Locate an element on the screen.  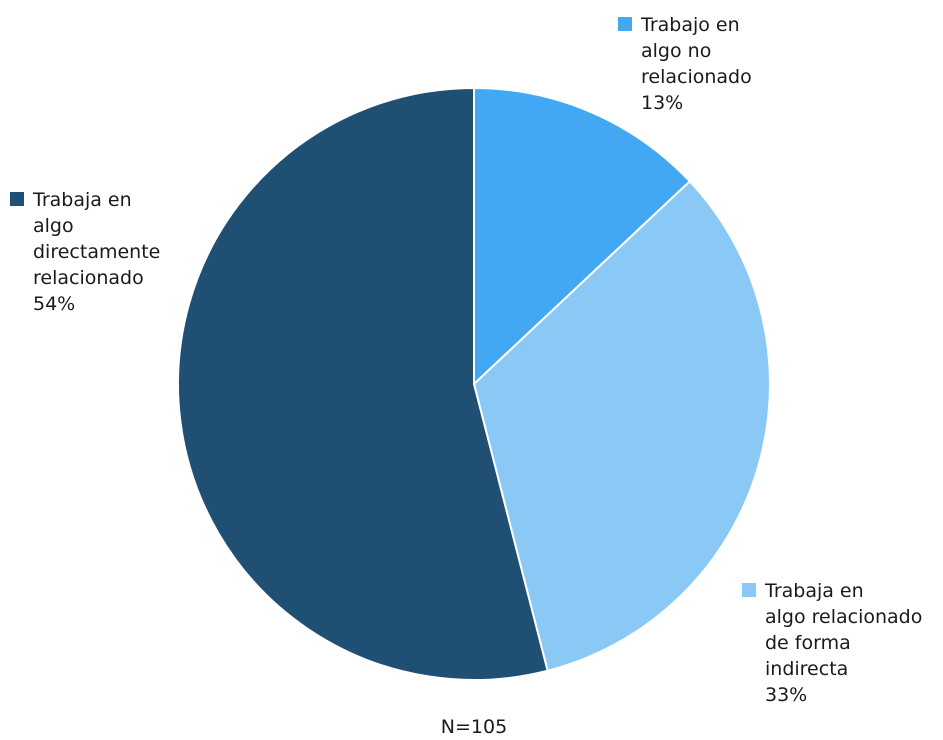
slice-label-line-1-1: algo relacionado is located at coordinates (843, 617).